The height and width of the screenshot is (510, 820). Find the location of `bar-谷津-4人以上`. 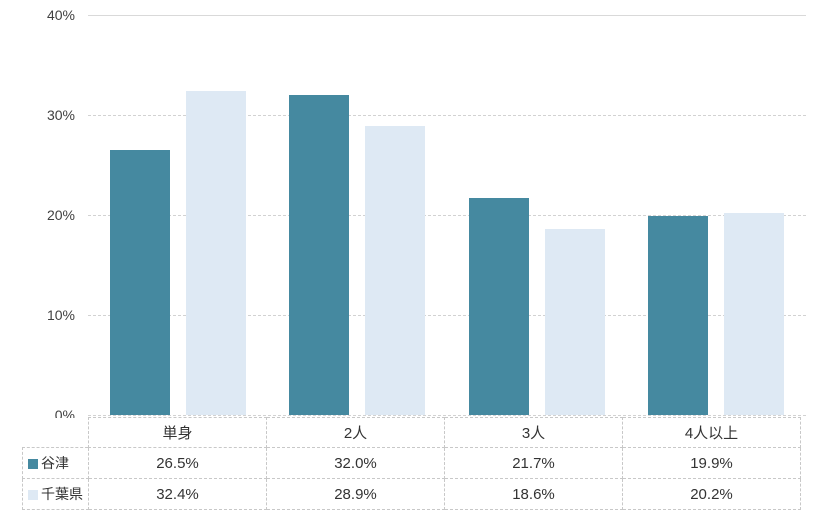

bar-谷津-4人以上 is located at coordinates (678, 315).